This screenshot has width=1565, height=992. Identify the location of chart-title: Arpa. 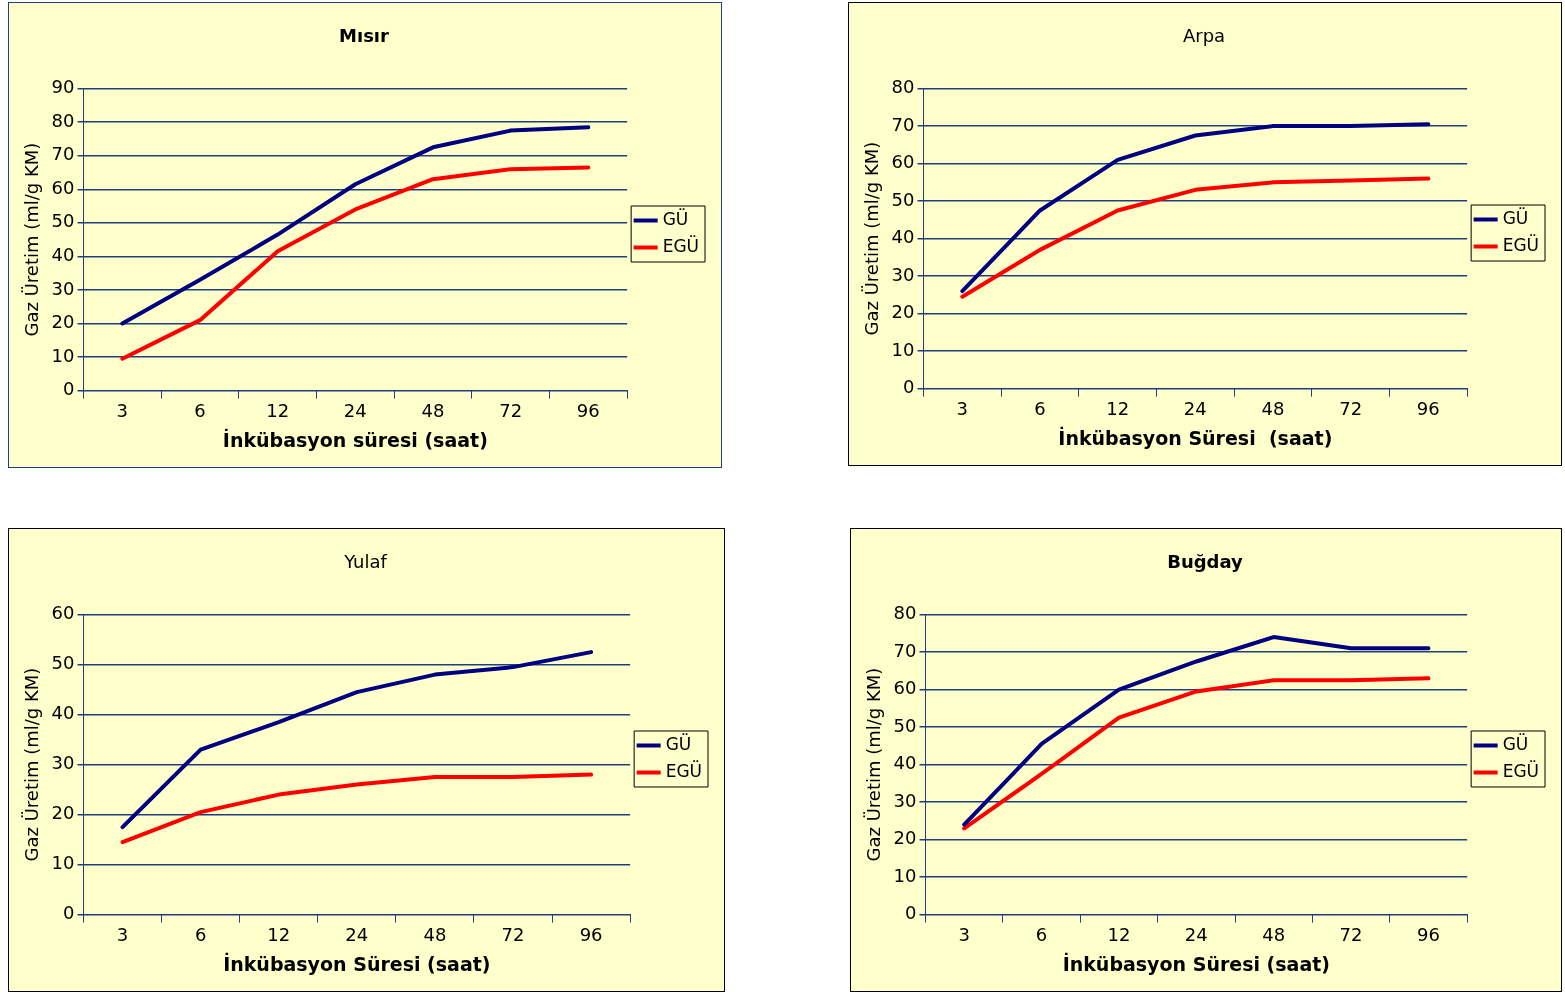
(1204, 36).